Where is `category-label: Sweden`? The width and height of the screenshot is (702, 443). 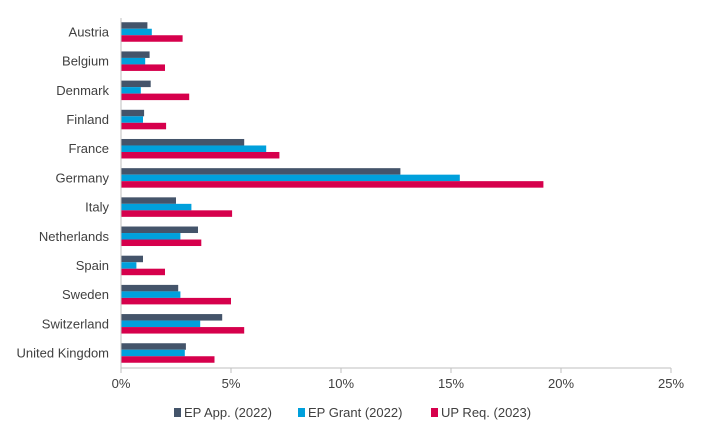
category-label: Sweden is located at coordinates (85, 294).